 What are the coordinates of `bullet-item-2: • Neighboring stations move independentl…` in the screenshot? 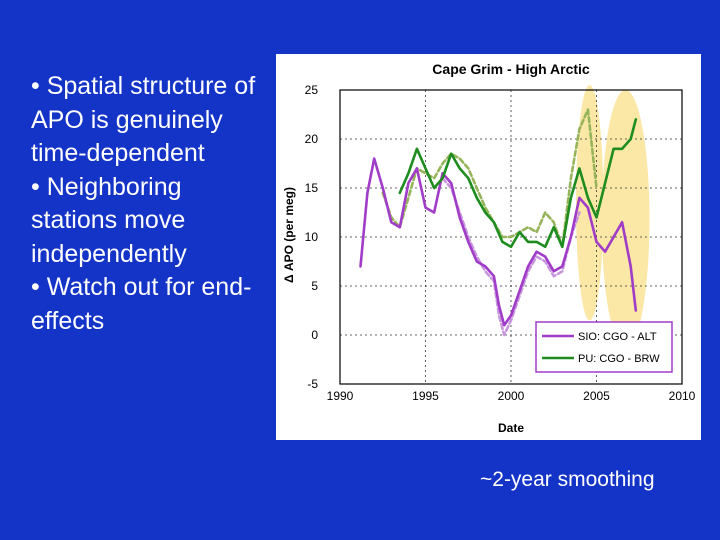 It's located at (109, 220).